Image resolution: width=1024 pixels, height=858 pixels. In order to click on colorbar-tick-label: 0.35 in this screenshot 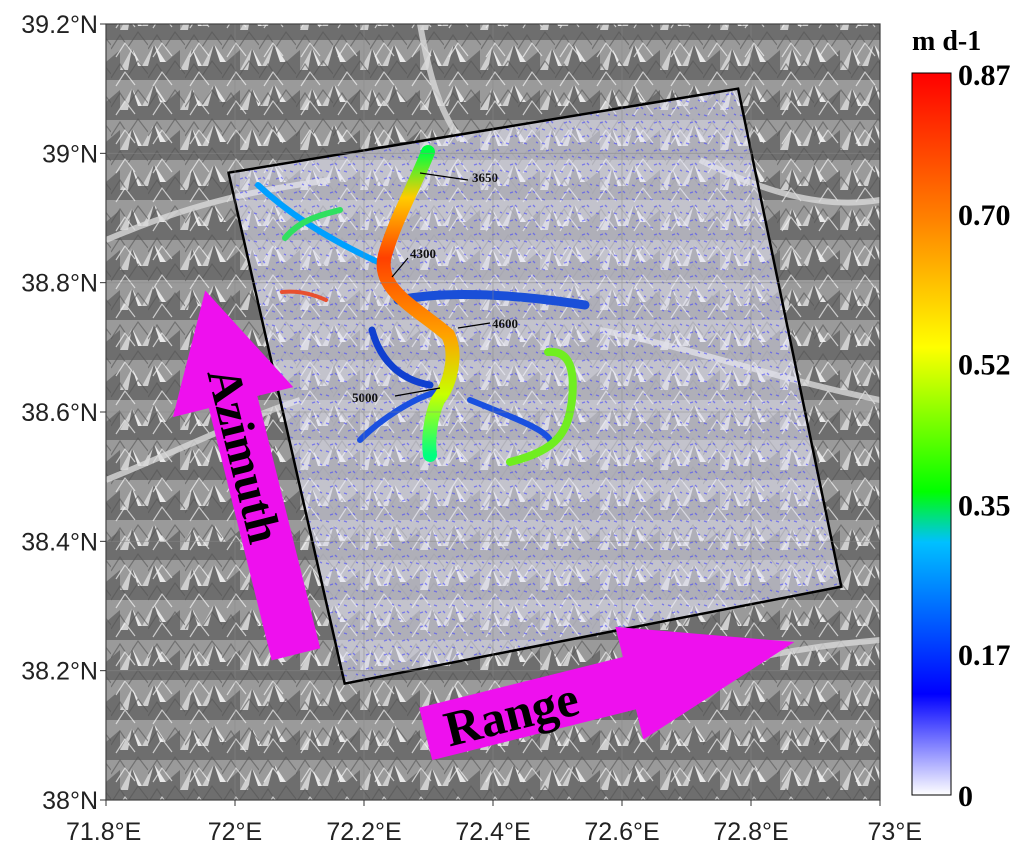, I will do `click(984, 506)`.